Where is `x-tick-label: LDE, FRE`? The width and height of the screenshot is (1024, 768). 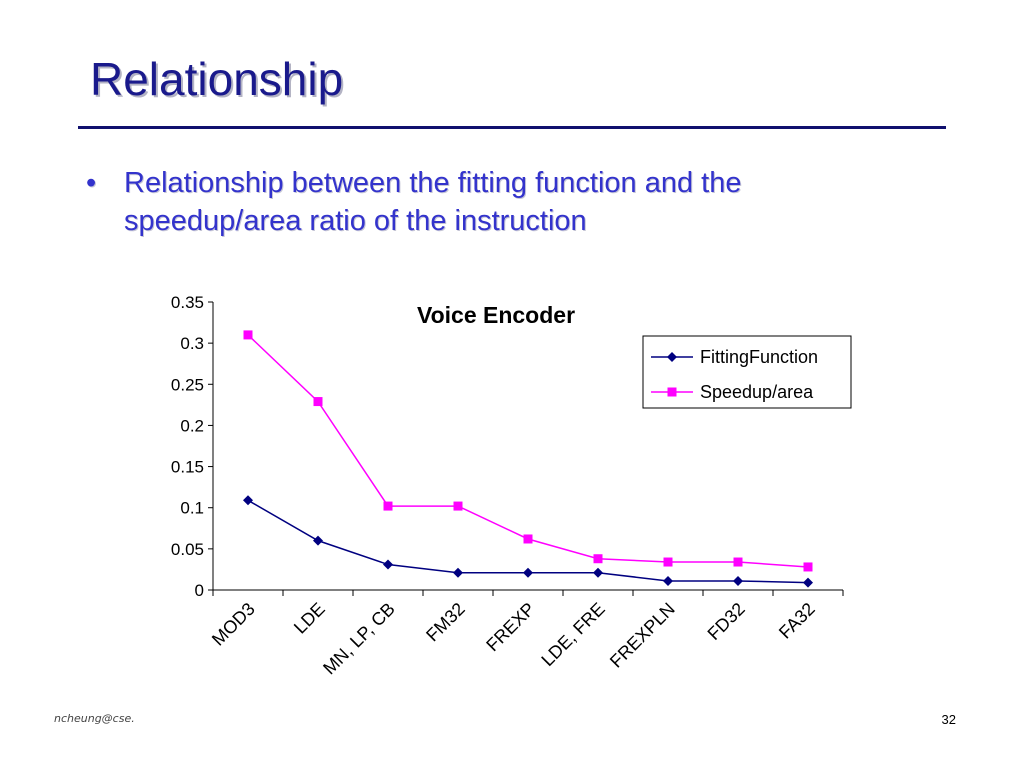
x-tick-label: LDE, FRE is located at coordinates (572, 634).